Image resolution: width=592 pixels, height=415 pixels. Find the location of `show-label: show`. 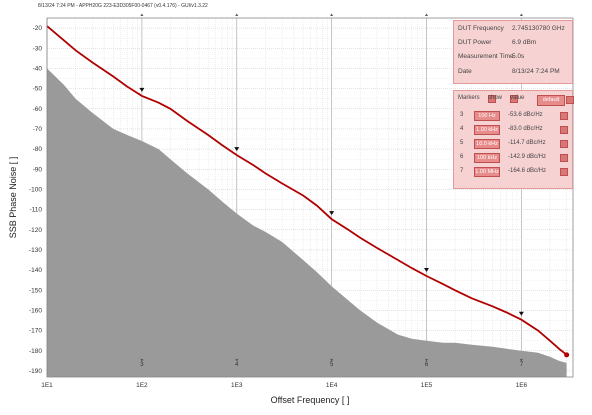

show-label: show is located at coordinates (495, 98).